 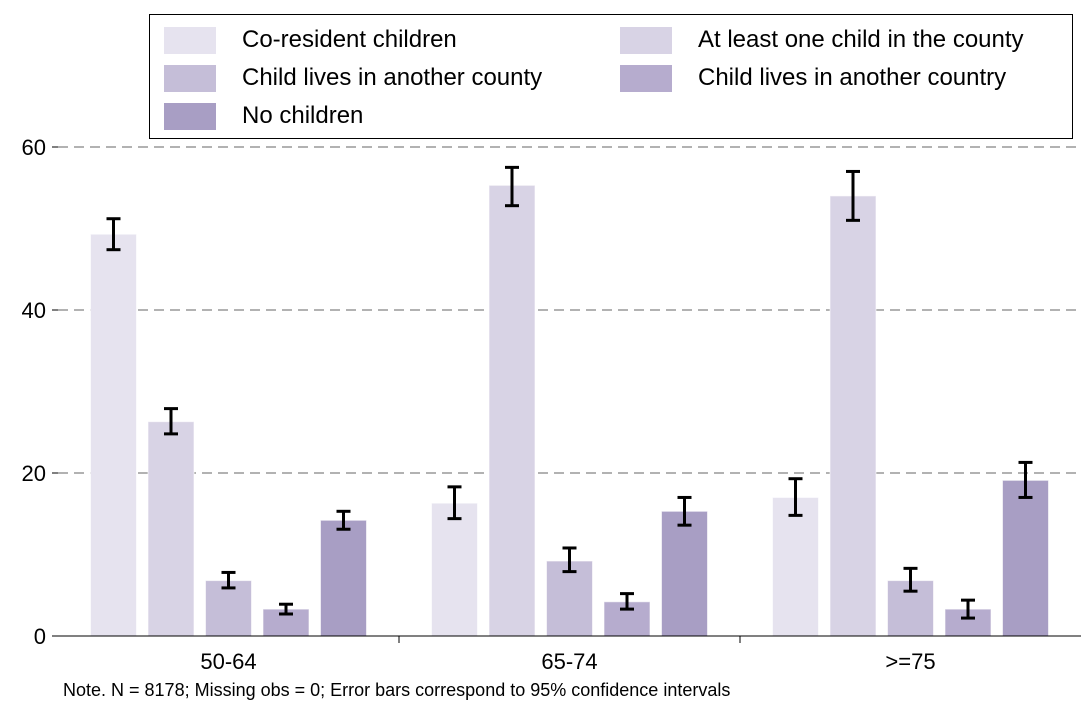 I want to click on y-tick-label: 0, so click(x=40, y=636).